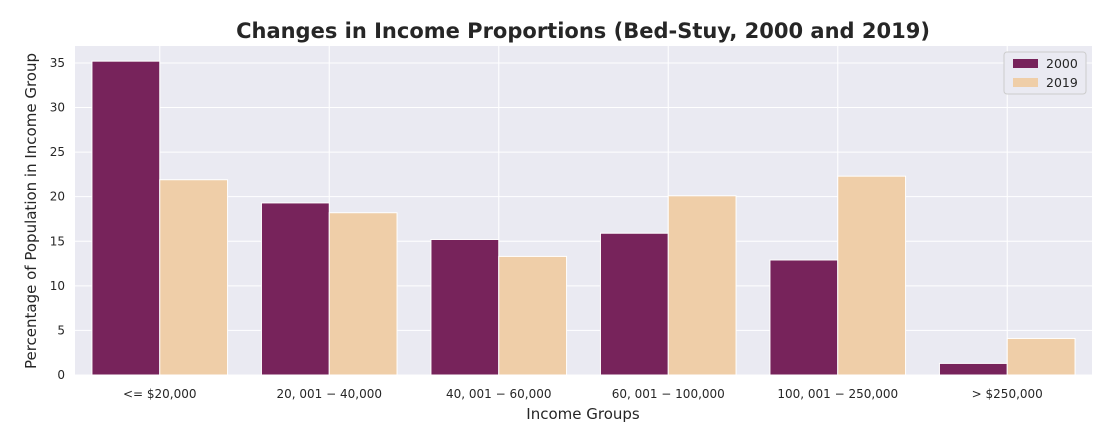  What do you see at coordinates (61, 330) in the screenshot?
I see `y-tick-label: 5` at bounding box center [61, 330].